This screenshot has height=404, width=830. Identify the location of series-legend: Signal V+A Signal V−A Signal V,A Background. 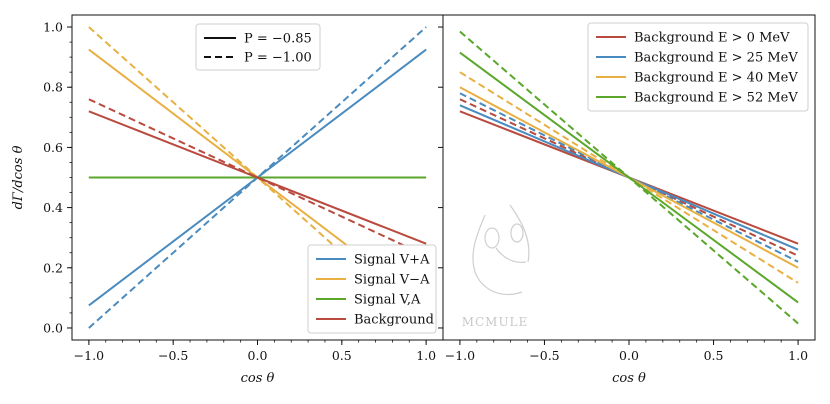
(372, 289).